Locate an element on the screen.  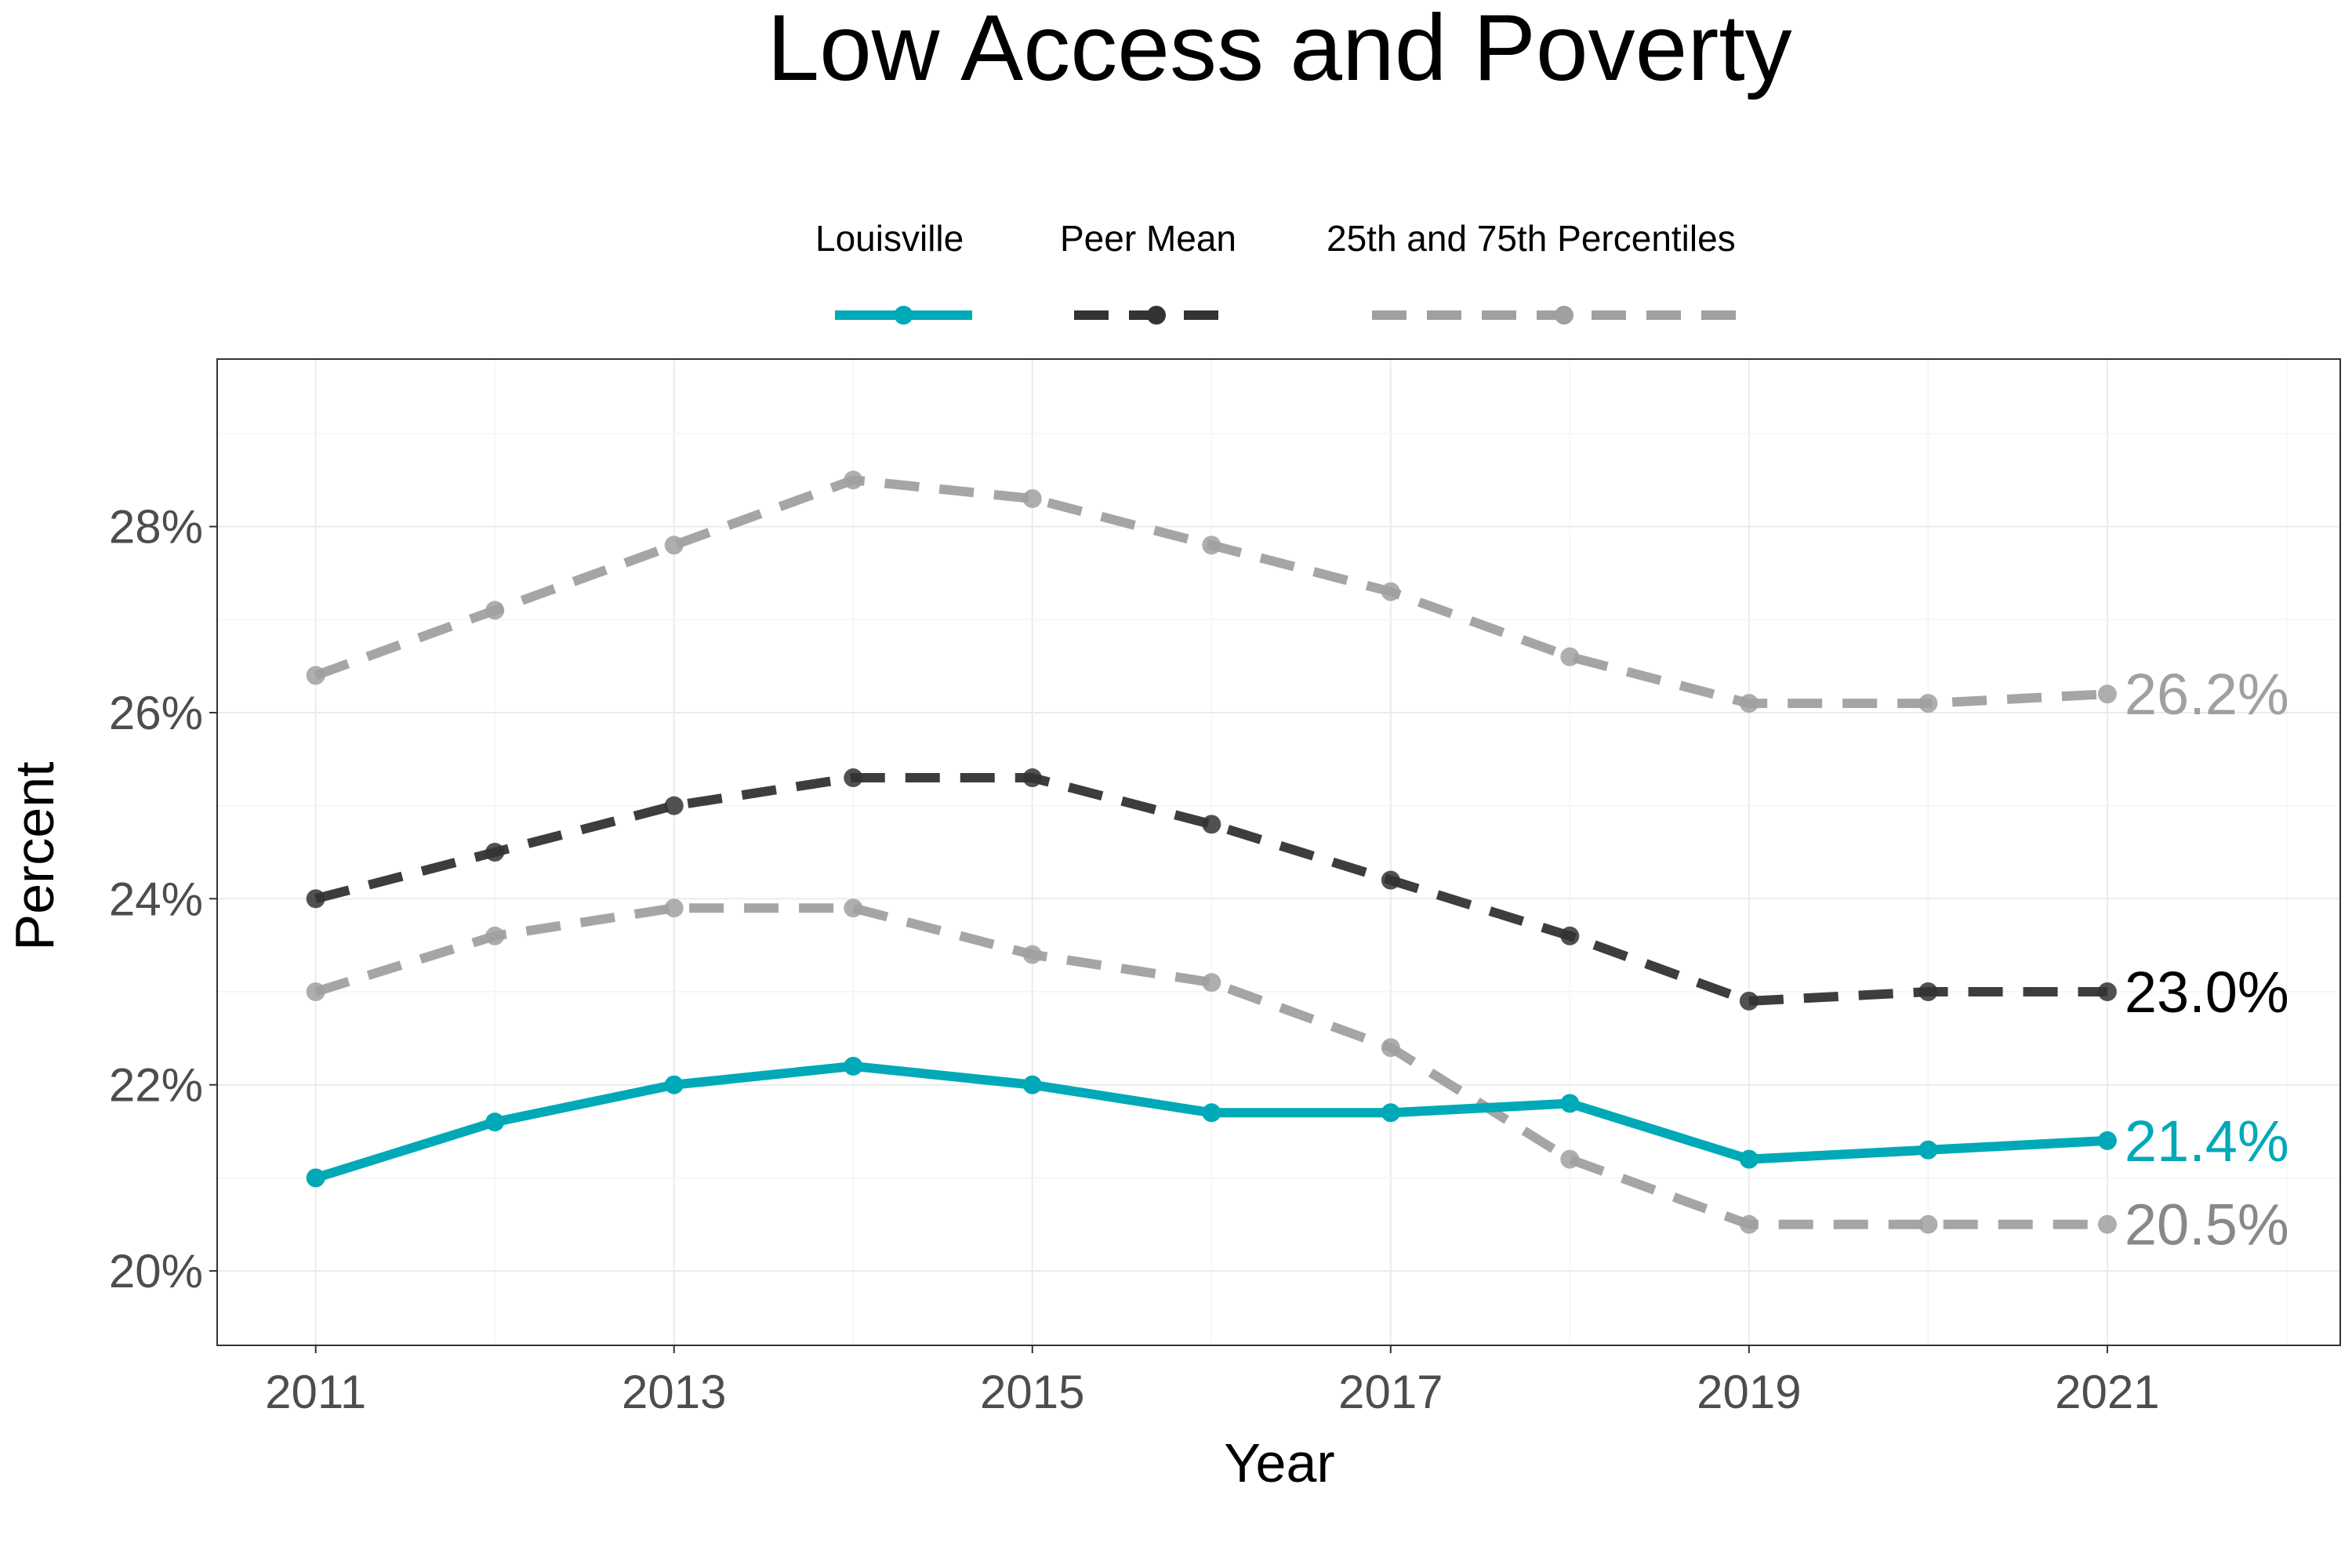
end-labels: 26.2% 23.0% 20.5% 21.4% is located at coordinates (2207, 959).